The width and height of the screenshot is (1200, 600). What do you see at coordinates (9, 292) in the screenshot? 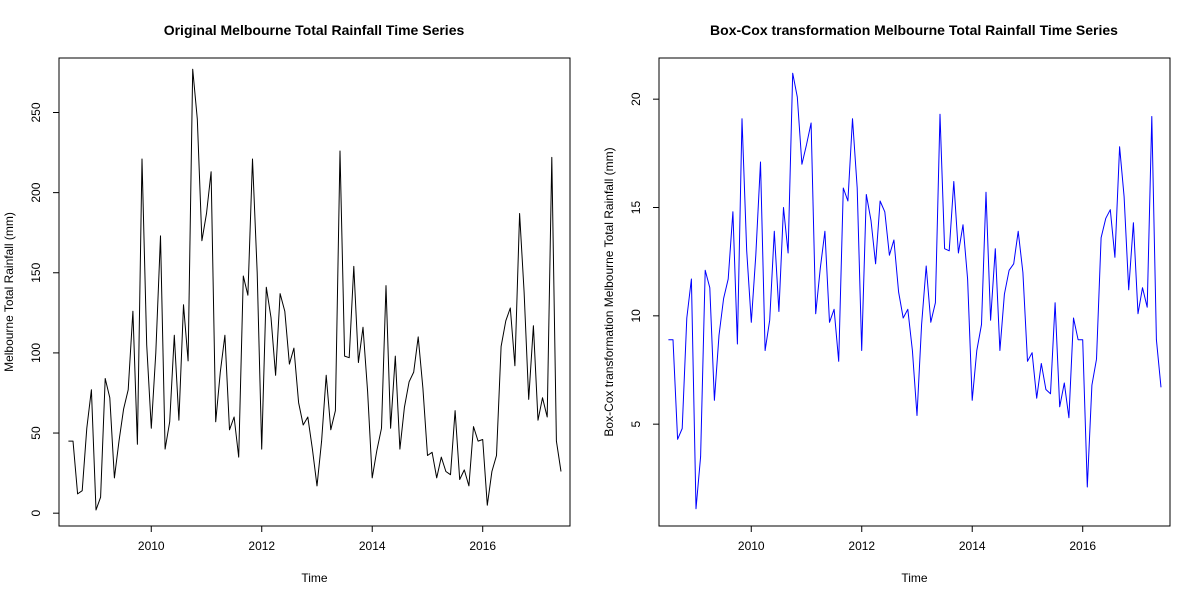
I see `y-axis-label: Melbourne Total Rainfall (mm)` at bounding box center [9, 292].